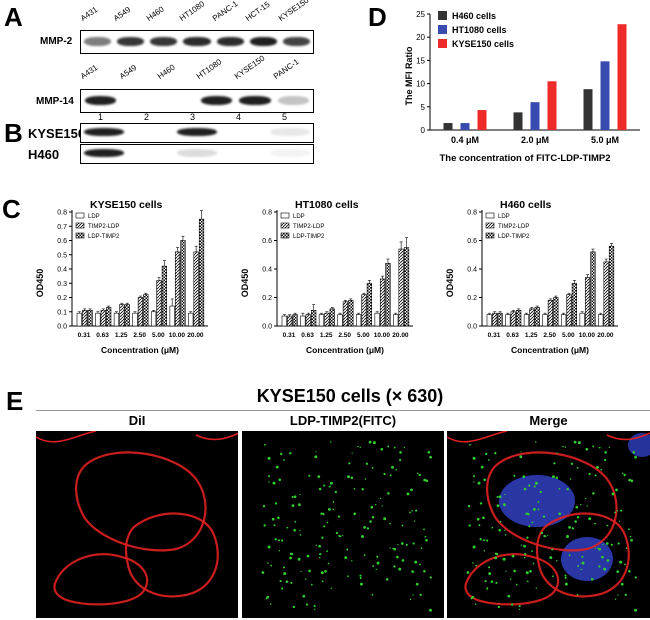 The width and height of the screenshot is (650, 620). I want to click on y-tick-label: 0.2, so click(267, 298).